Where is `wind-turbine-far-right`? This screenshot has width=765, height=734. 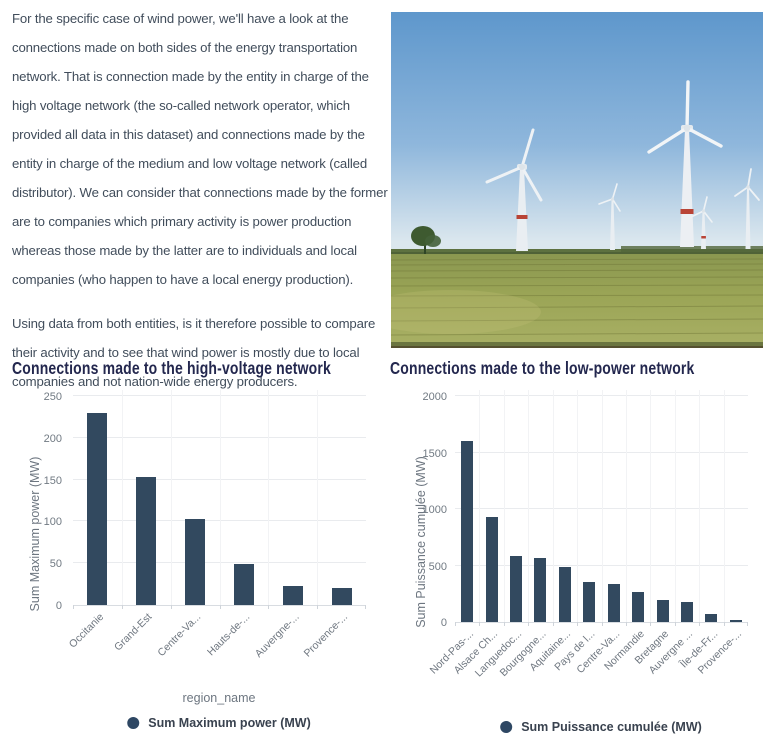 wind-turbine-far-right is located at coordinates (747, 208).